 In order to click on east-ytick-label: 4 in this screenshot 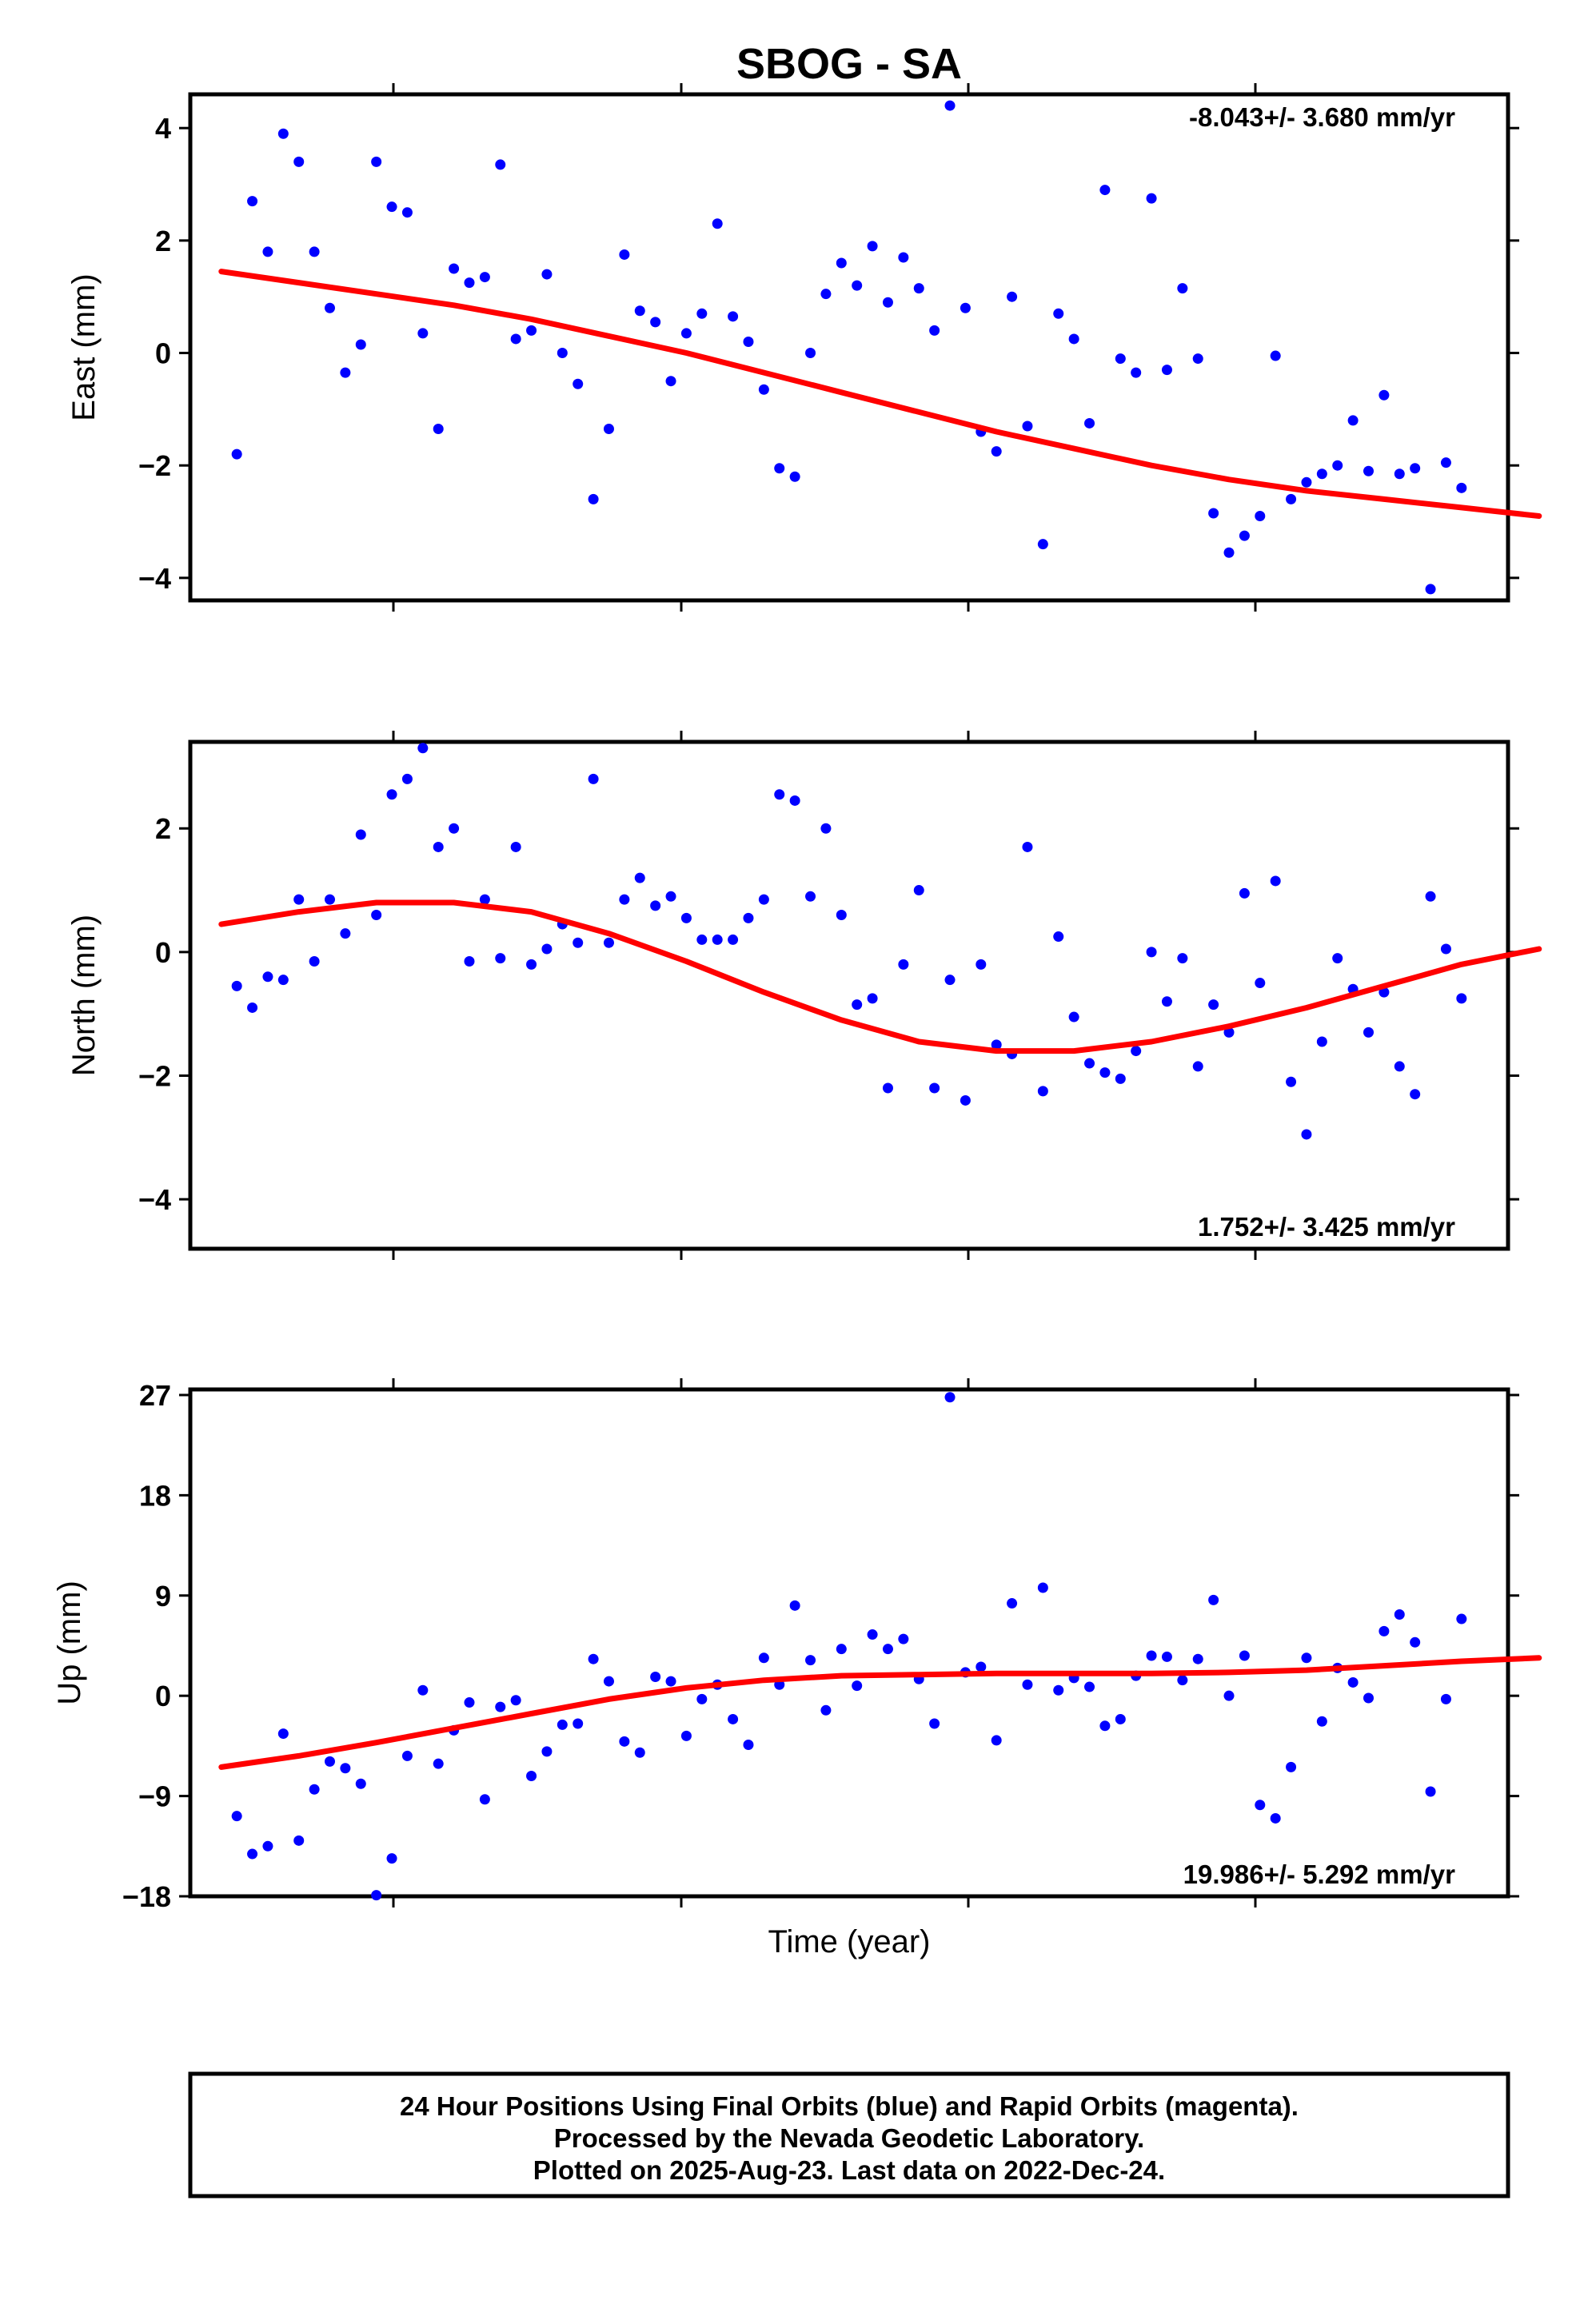, I will do `click(163, 128)`.